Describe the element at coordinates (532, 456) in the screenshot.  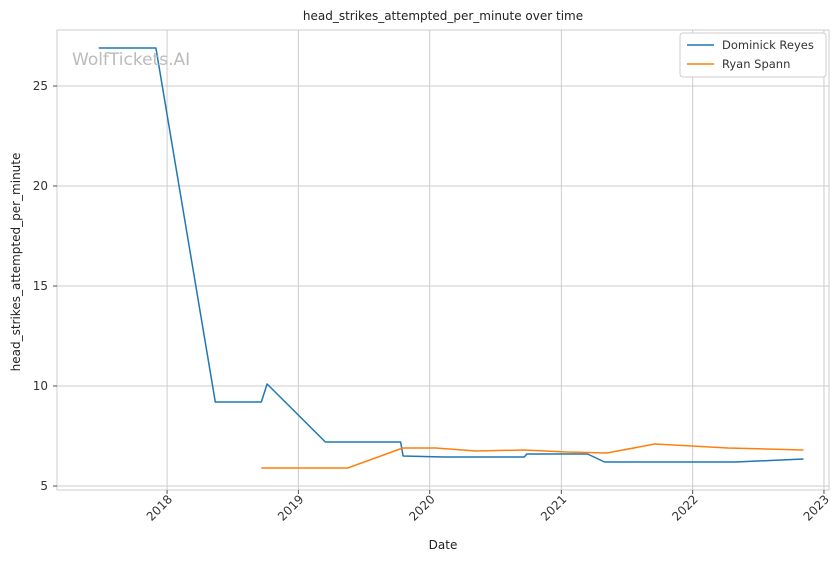
I see `series-line-ryan-spann` at that location.